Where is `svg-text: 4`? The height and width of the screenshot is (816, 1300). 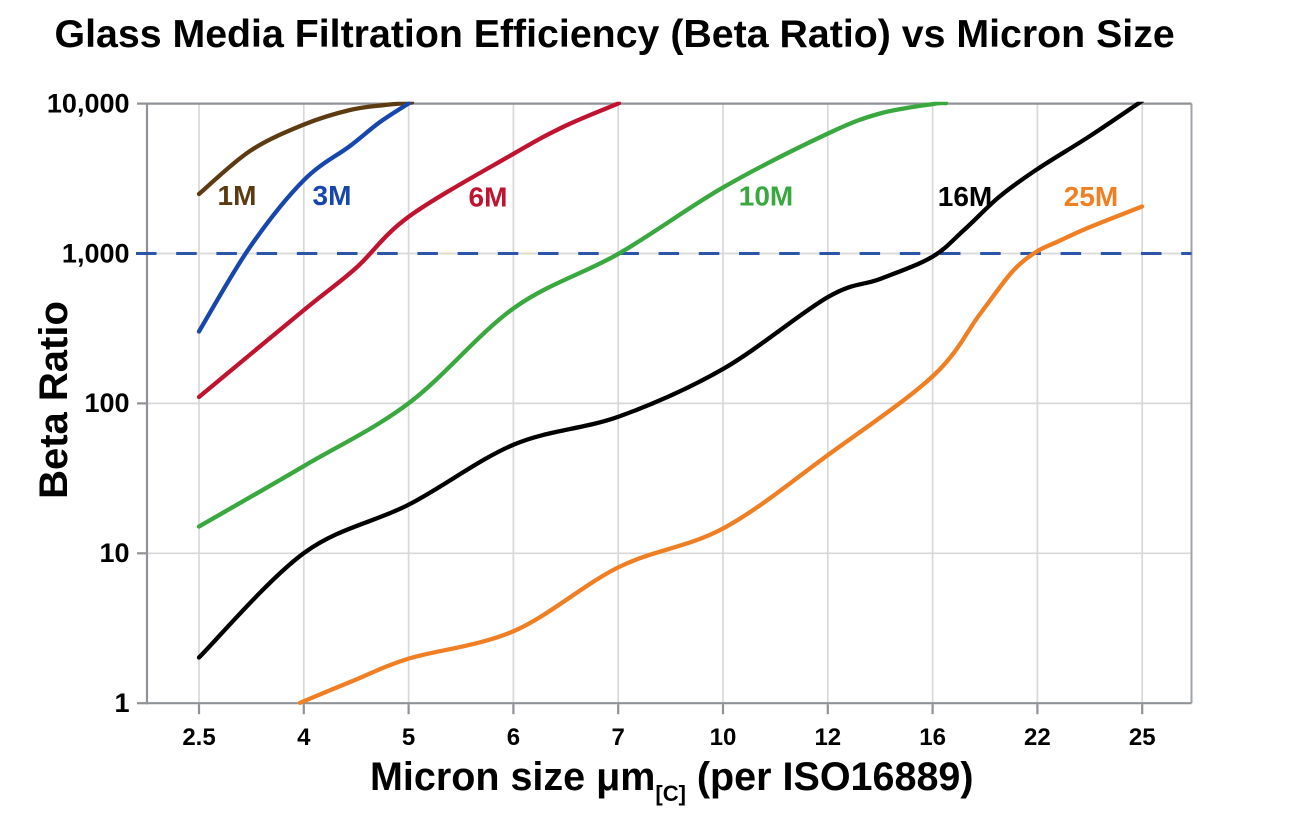 svg-text: 4 is located at coordinates (304, 737).